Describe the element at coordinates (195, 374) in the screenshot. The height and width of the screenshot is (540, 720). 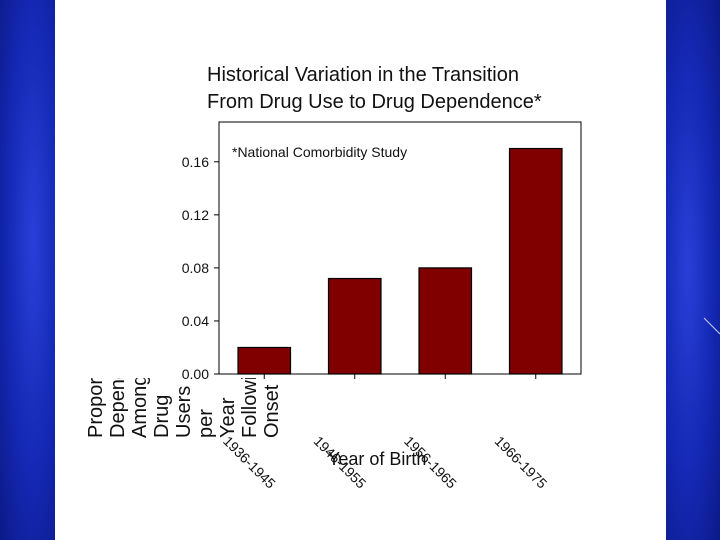
I see `y-tick-label: 0.00` at that location.